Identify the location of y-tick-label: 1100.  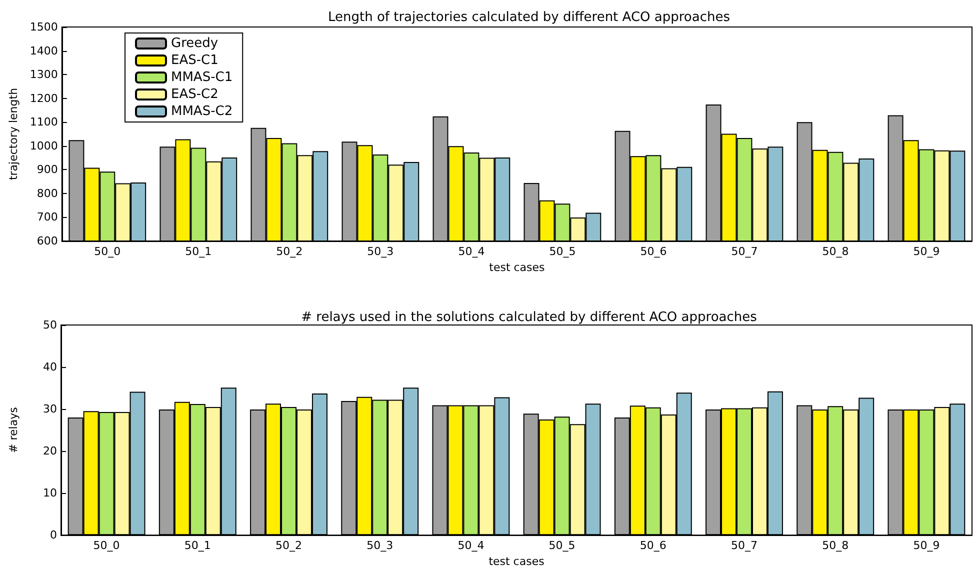
(44, 122).